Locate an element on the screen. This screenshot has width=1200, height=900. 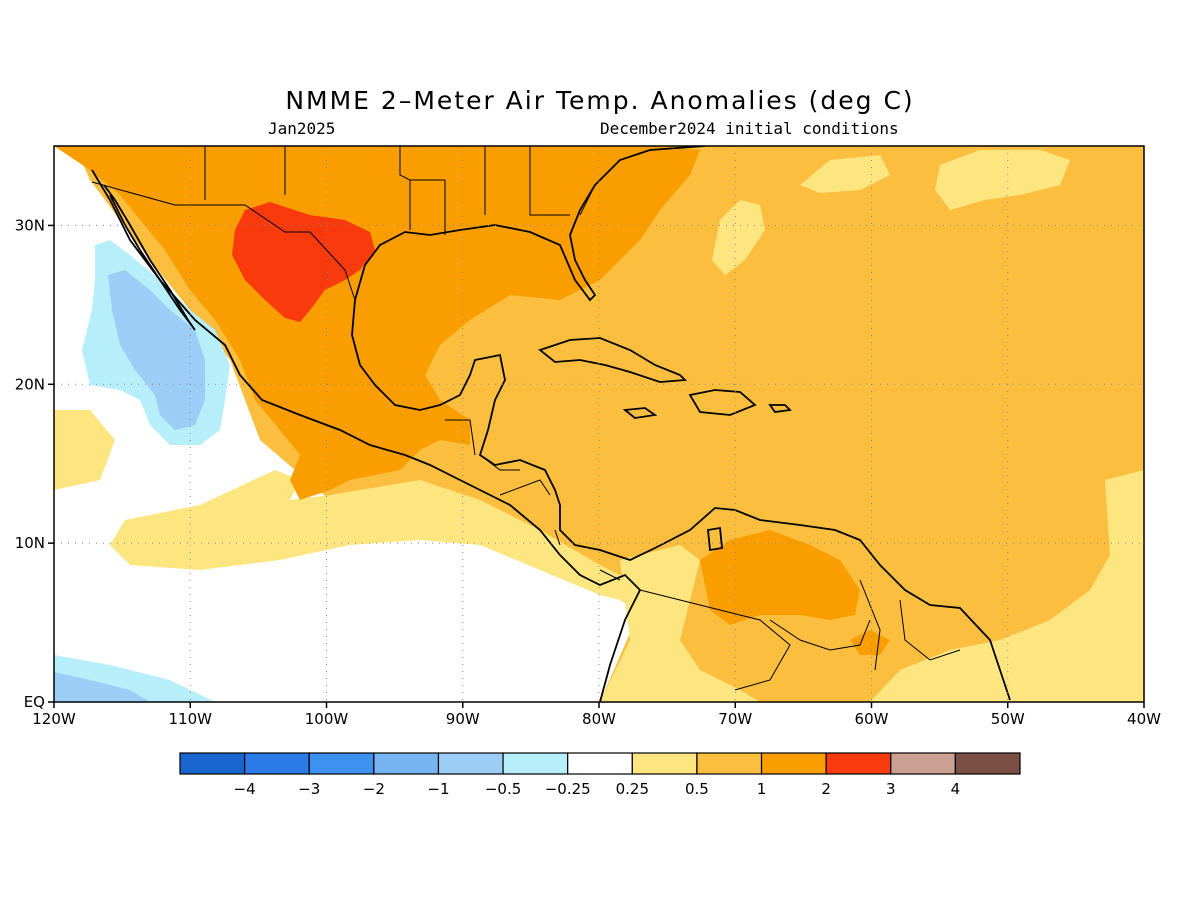
legend-label: 0.5 is located at coordinates (697, 789).